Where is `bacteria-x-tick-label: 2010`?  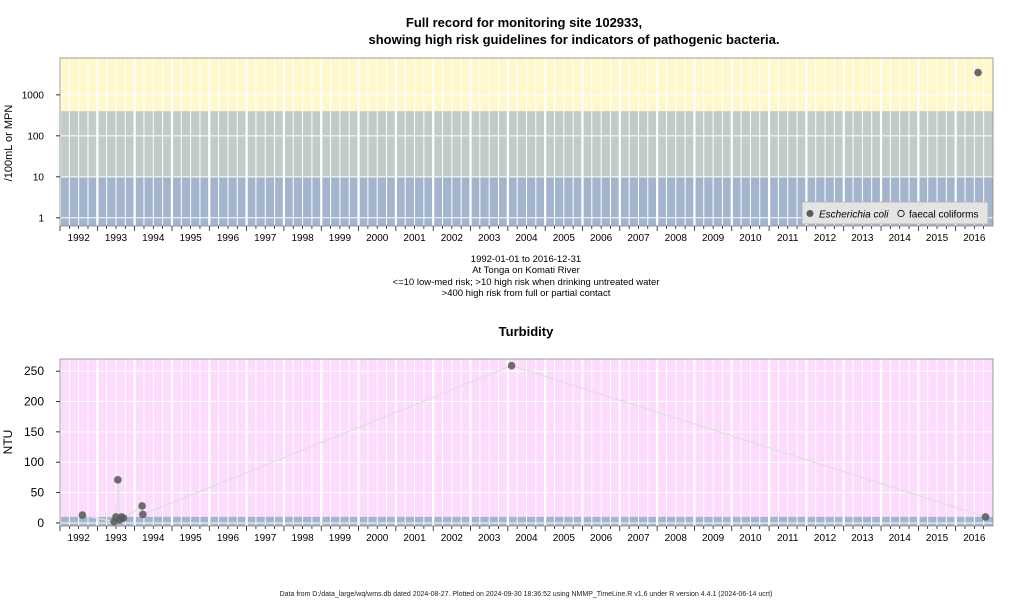 bacteria-x-tick-label: 2010 is located at coordinates (750, 238).